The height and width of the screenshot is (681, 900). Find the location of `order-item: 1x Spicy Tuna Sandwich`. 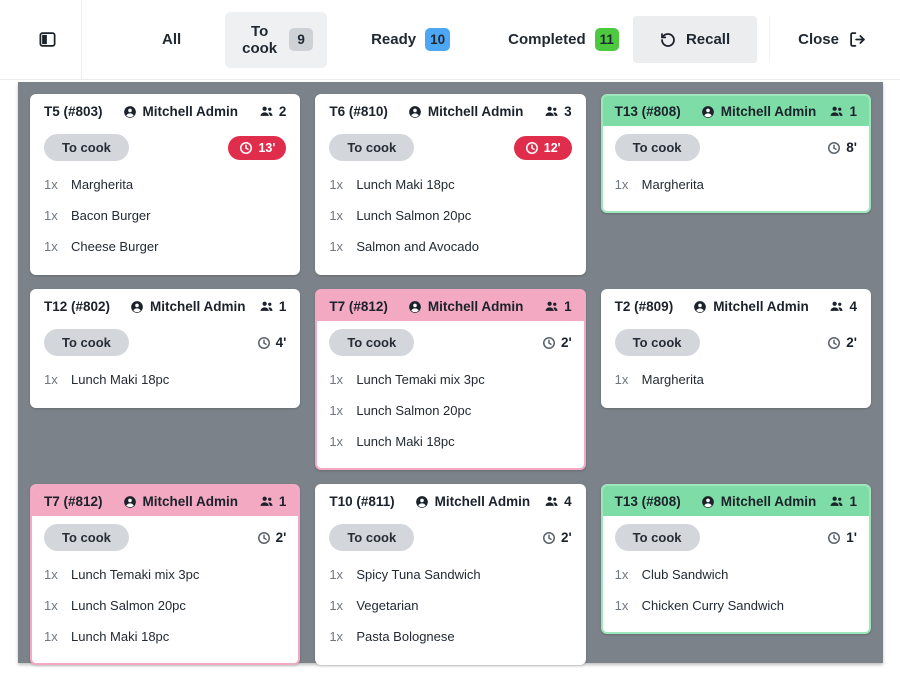

order-item: 1x Spicy Tuna Sandwich is located at coordinates (450, 574).